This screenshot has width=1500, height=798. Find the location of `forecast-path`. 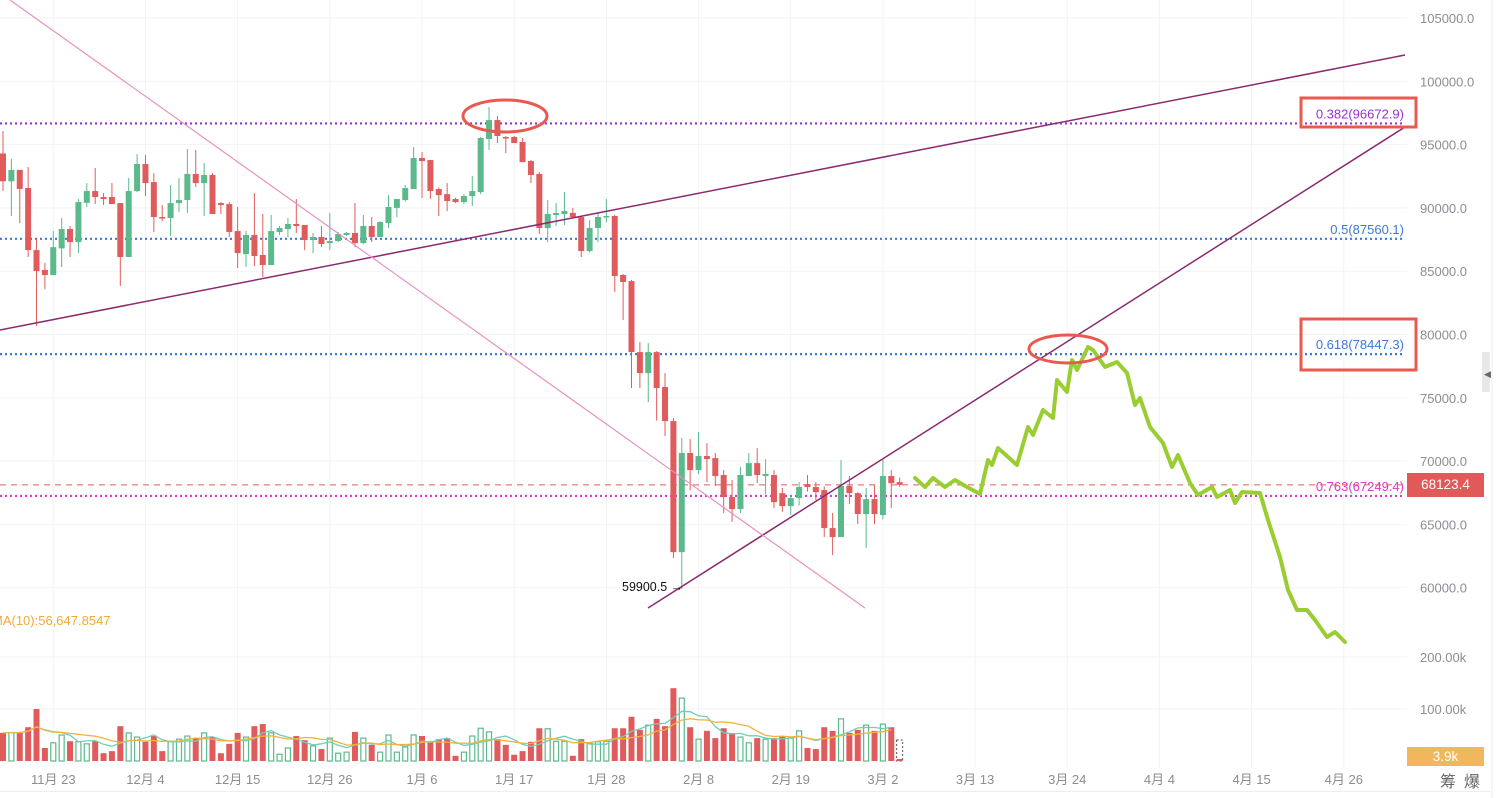

forecast-path is located at coordinates (1130, 494).